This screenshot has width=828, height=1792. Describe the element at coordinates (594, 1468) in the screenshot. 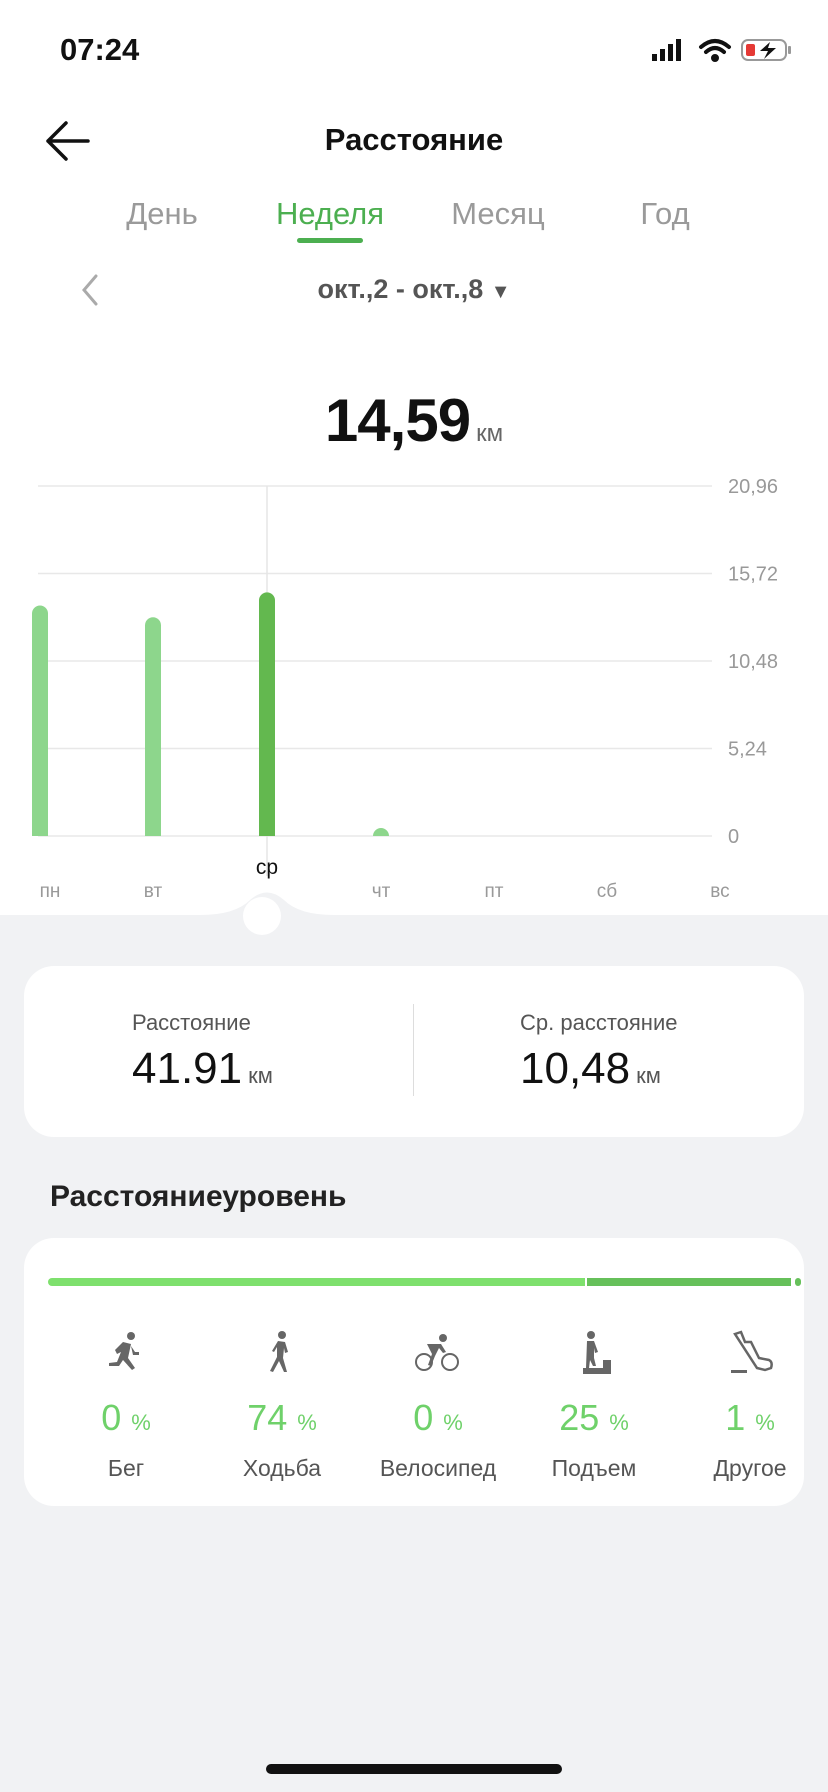

I see `activity-label: Подъем` at that location.